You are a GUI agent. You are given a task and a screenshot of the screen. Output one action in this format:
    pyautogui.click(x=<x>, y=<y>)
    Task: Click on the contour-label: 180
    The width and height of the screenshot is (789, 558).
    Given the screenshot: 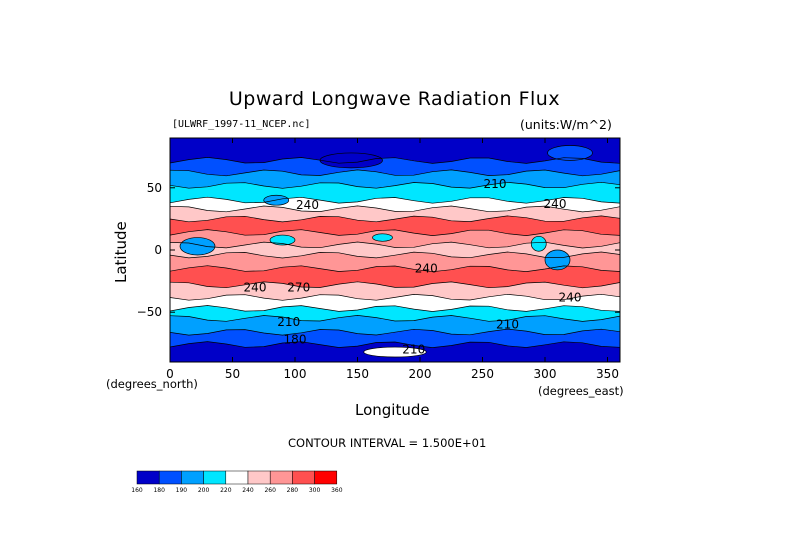 What is the action you would take?
    pyautogui.click(x=295, y=340)
    